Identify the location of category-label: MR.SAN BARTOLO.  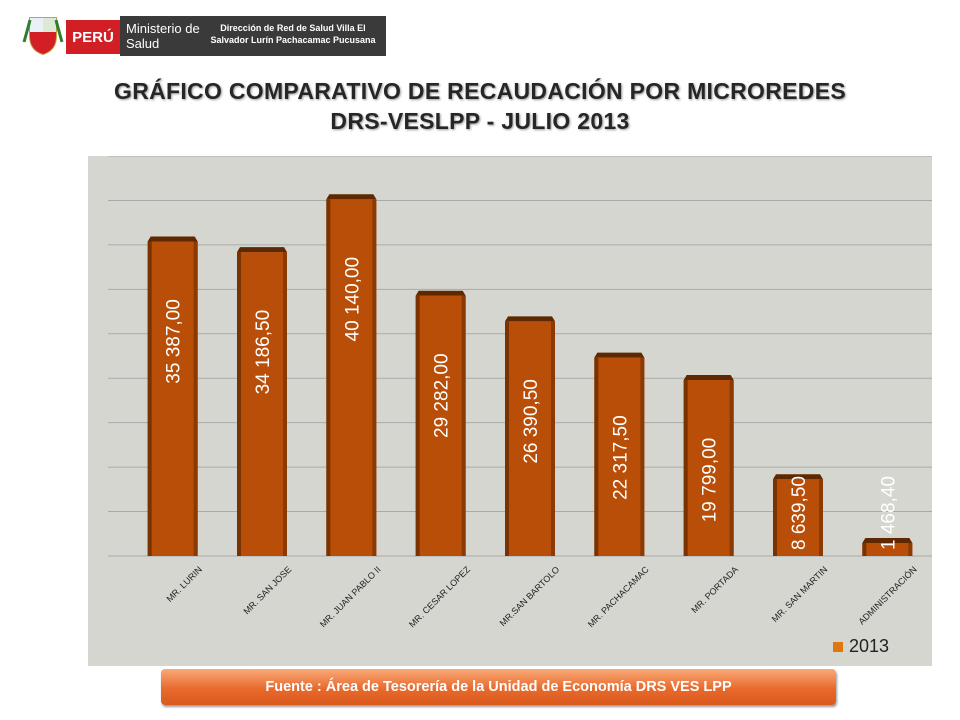
(530, 596).